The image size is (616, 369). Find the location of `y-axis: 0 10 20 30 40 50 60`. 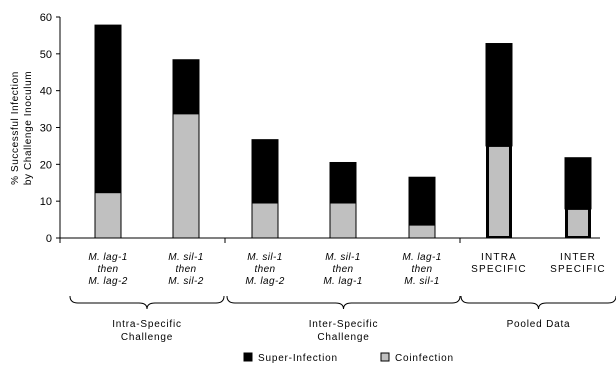

y-axis: 0 10 20 30 40 50 60 is located at coordinates (50, 128).